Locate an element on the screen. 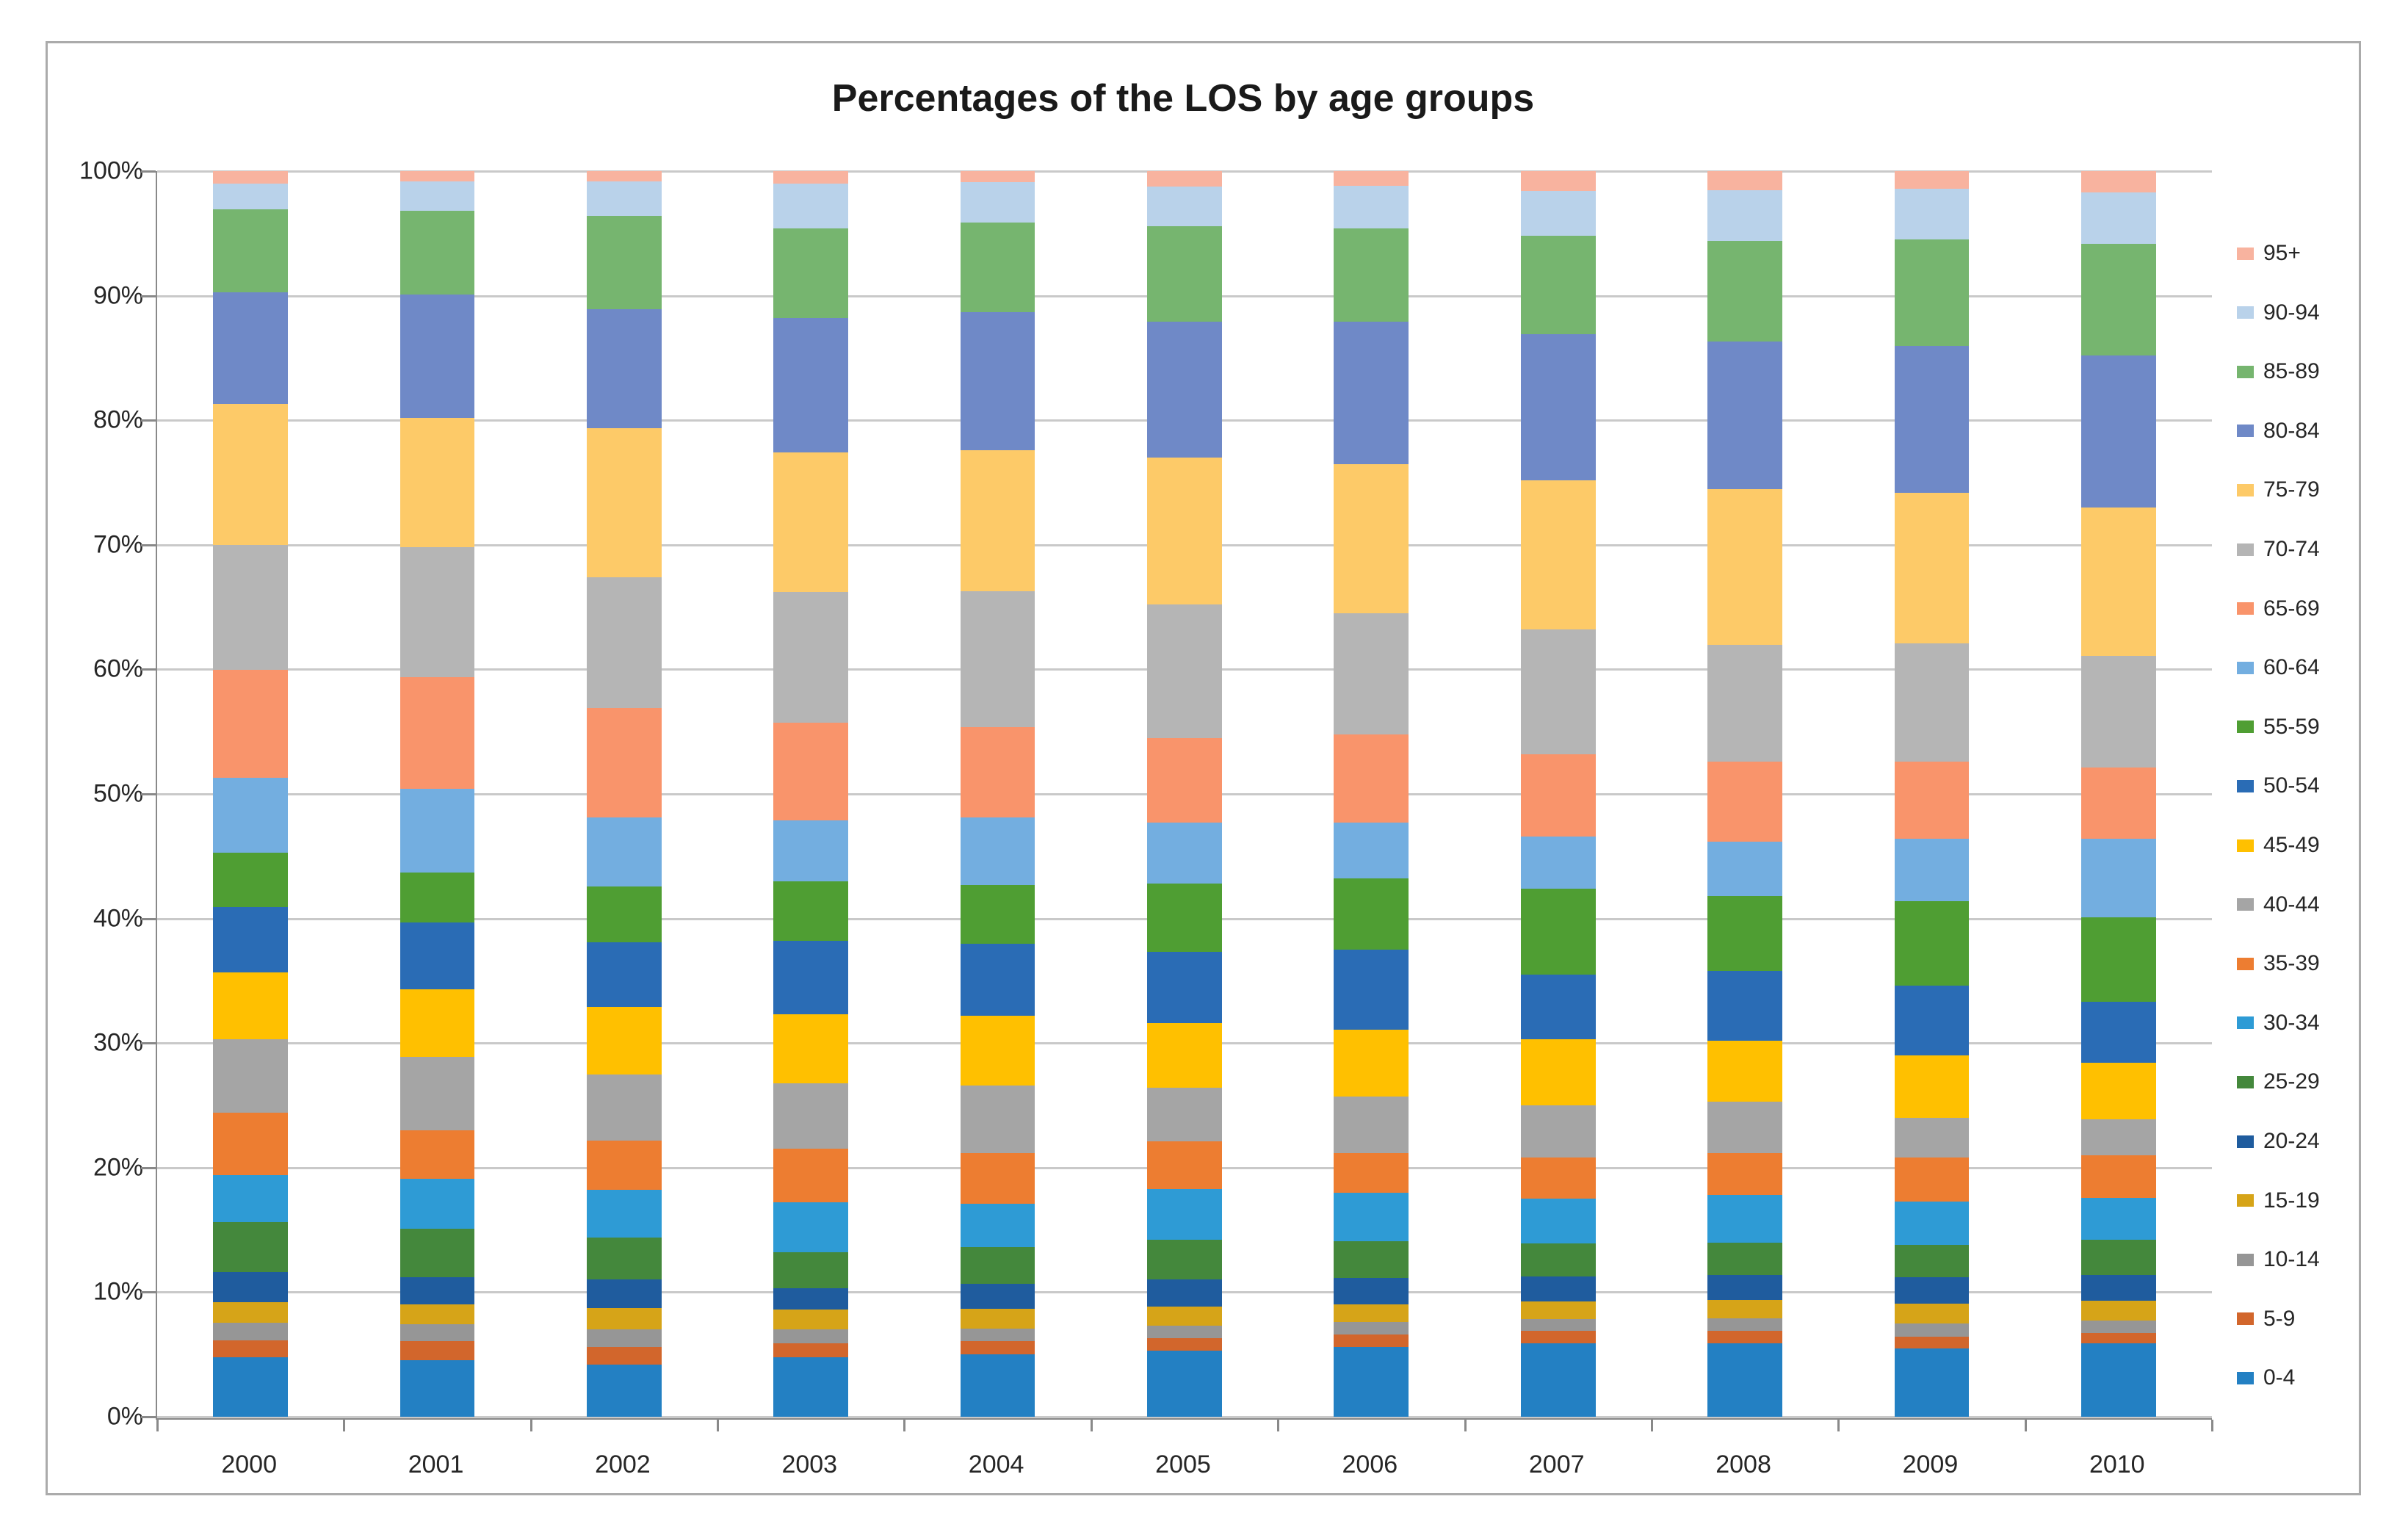 The height and width of the screenshot is (1535, 2408). x-axis-label-2009: 2009 is located at coordinates (1930, 1464).